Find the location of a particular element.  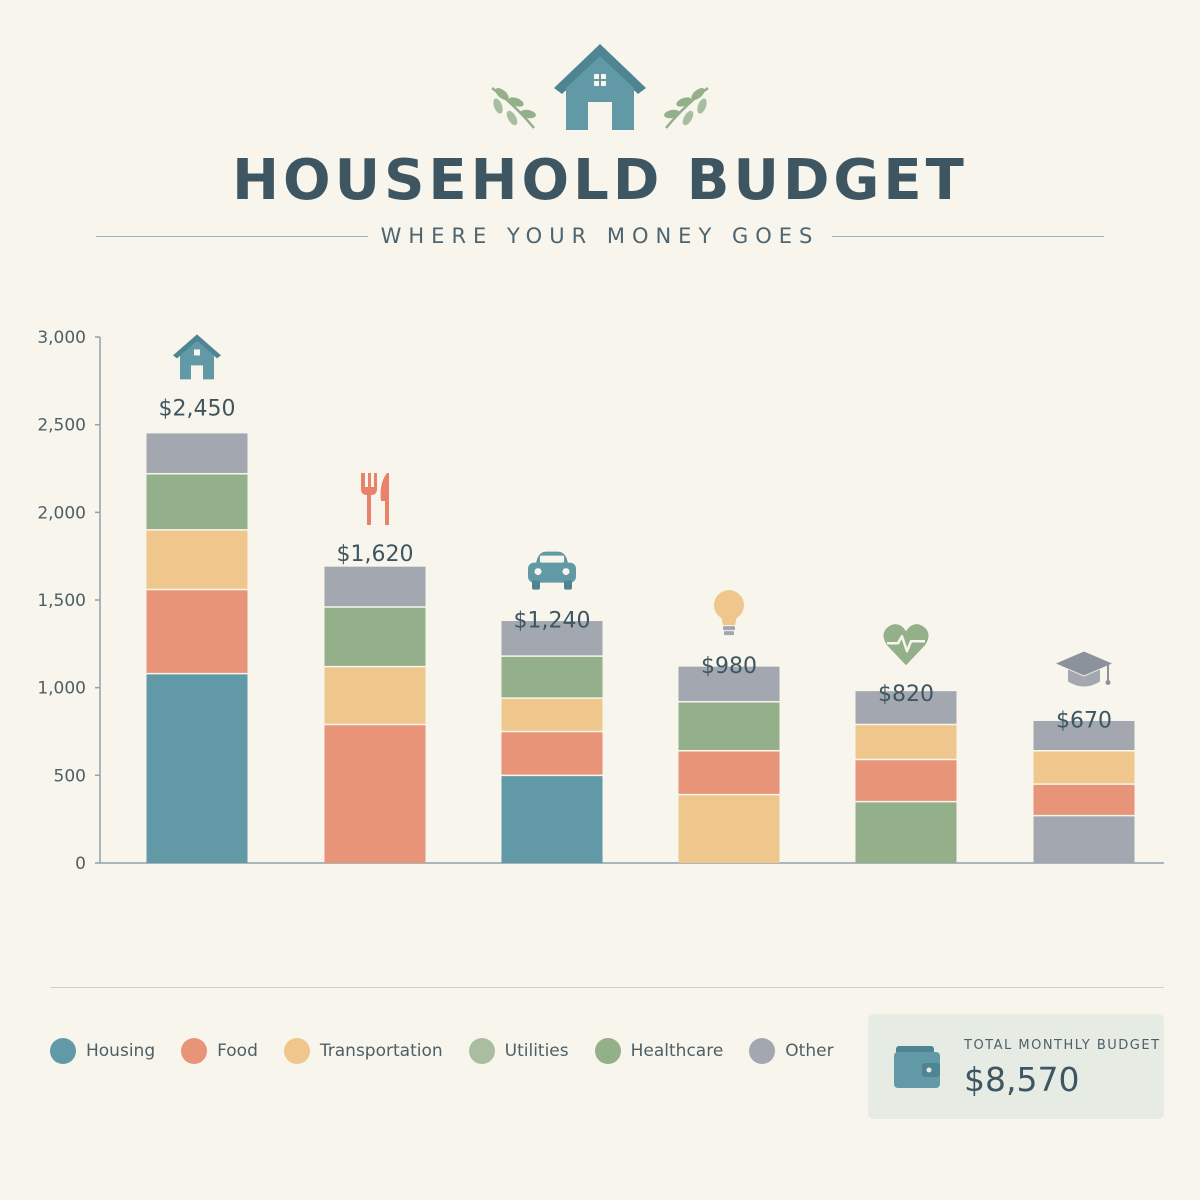

page-subtitle: WHERE YOUR MONEY GOES is located at coordinates (600, 236).